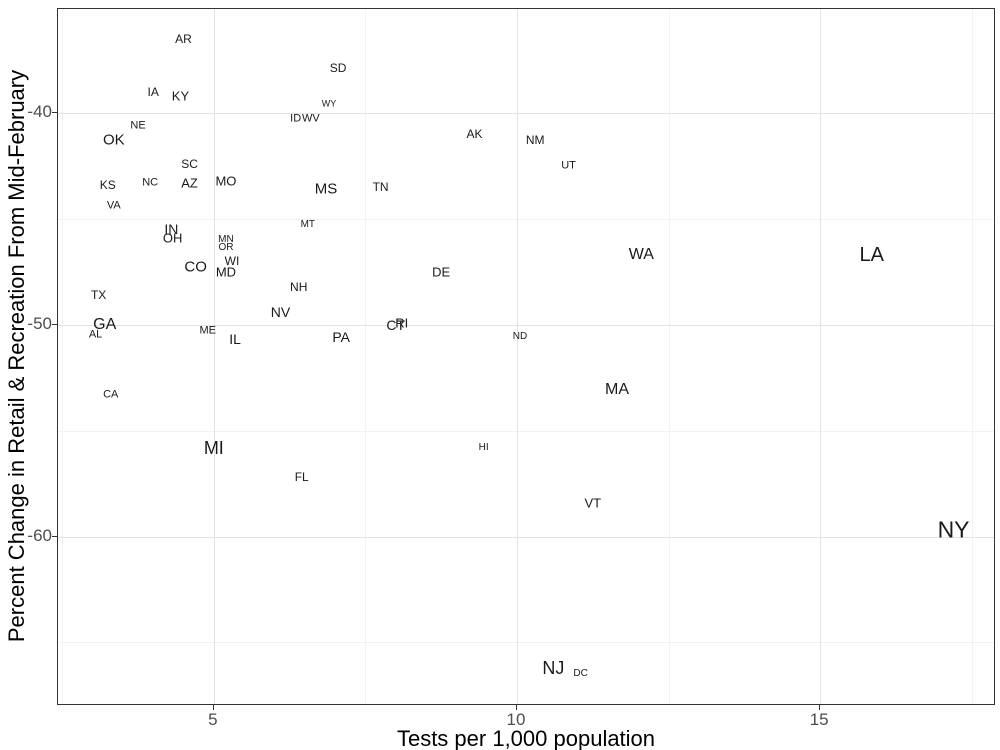  What do you see at coordinates (326, 189) in the screenshot?
I see `state-label-ms: MS` at bounding box center [326, 189].